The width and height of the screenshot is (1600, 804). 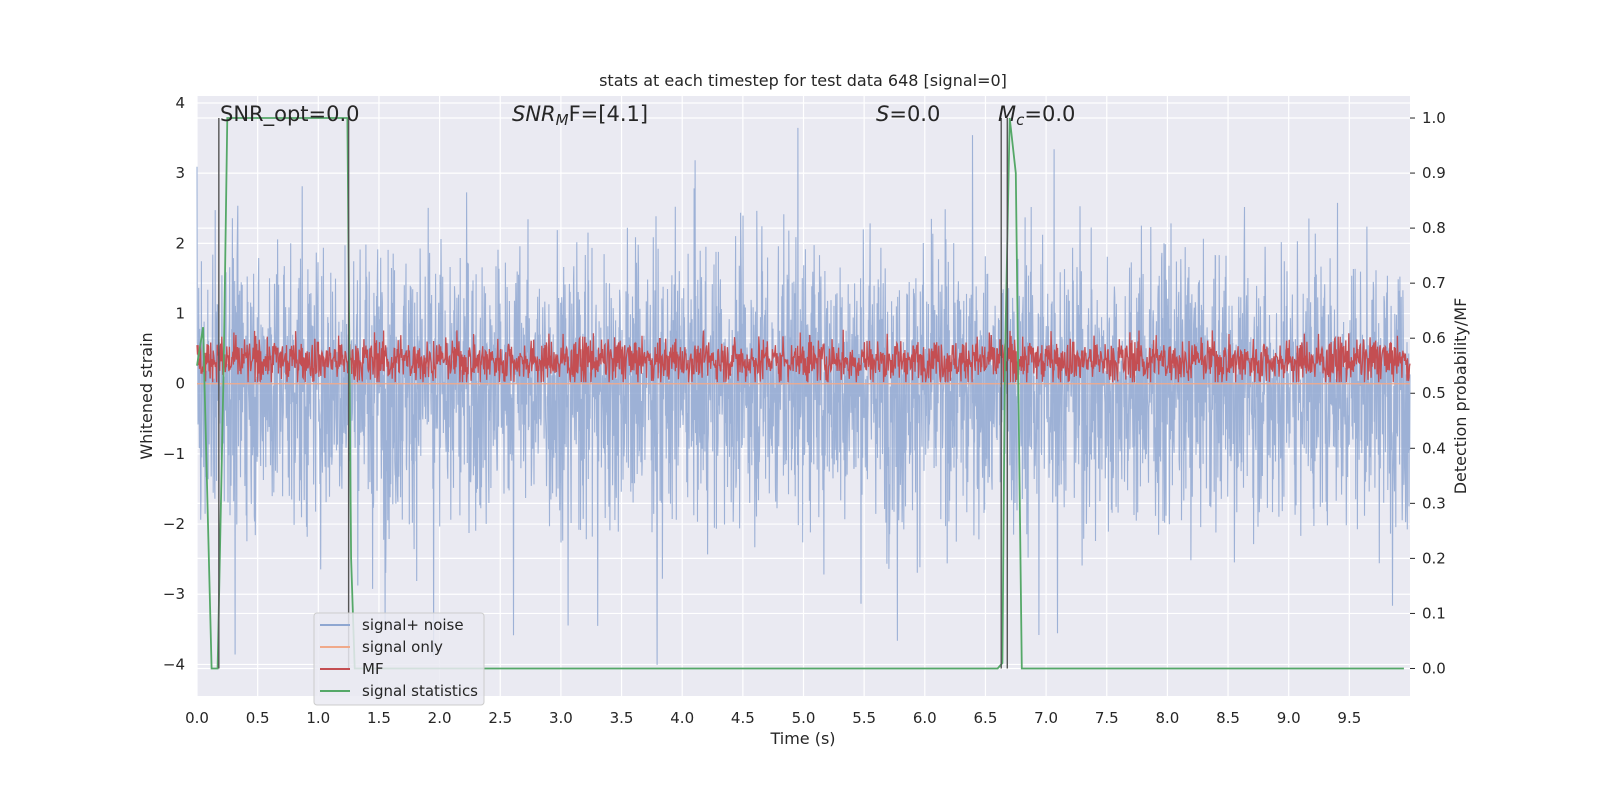 I want to click on legend-label-signal-only: signal only, so click(x=402, y=647).